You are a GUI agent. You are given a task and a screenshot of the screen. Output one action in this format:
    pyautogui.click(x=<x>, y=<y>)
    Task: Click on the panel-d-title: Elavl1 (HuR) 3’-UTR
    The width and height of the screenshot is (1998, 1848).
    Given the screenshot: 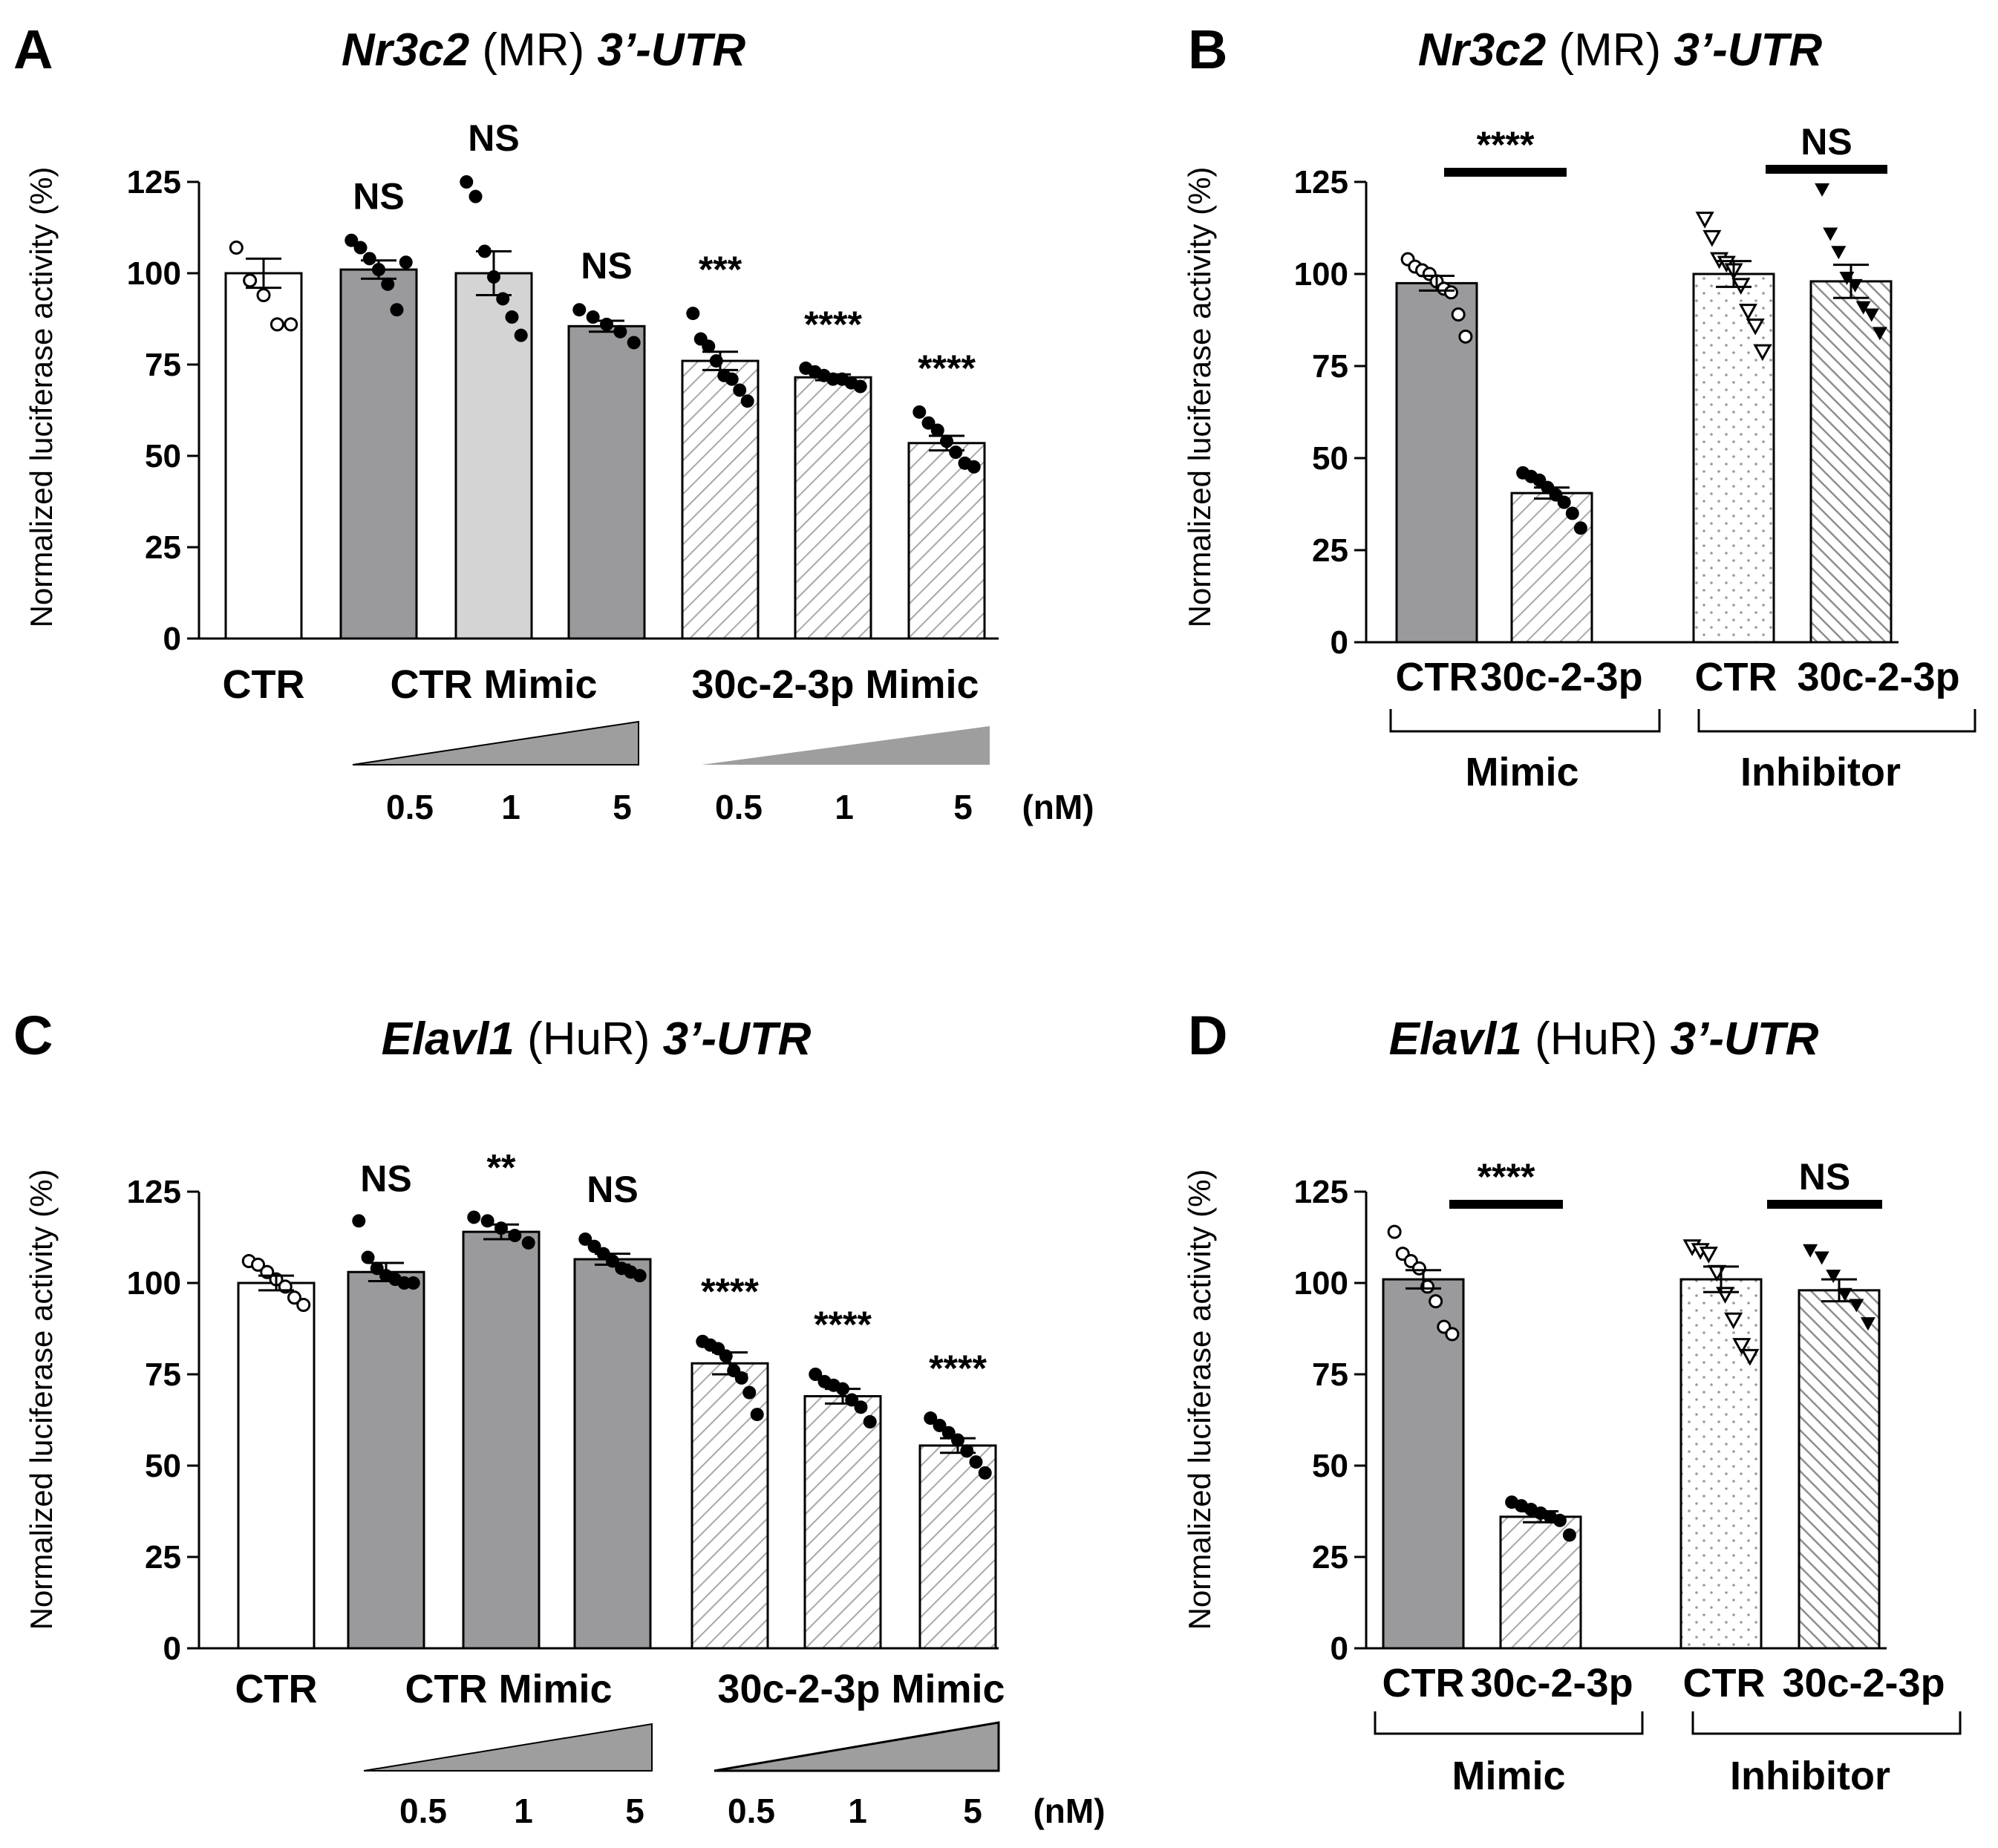 What is the action you would take?
    pyautogui.click(x=1604, y=1039)
    